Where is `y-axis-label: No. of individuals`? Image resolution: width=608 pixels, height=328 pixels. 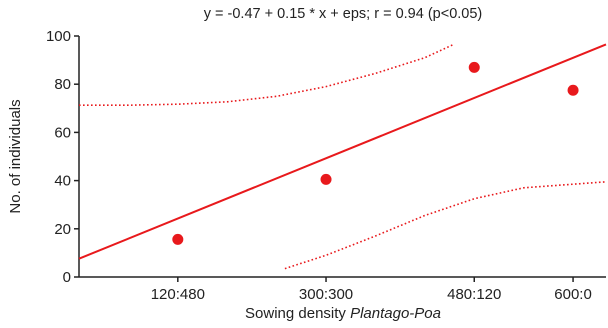 y-axis-label: No. of individuals is located at coordinates (15, 156).